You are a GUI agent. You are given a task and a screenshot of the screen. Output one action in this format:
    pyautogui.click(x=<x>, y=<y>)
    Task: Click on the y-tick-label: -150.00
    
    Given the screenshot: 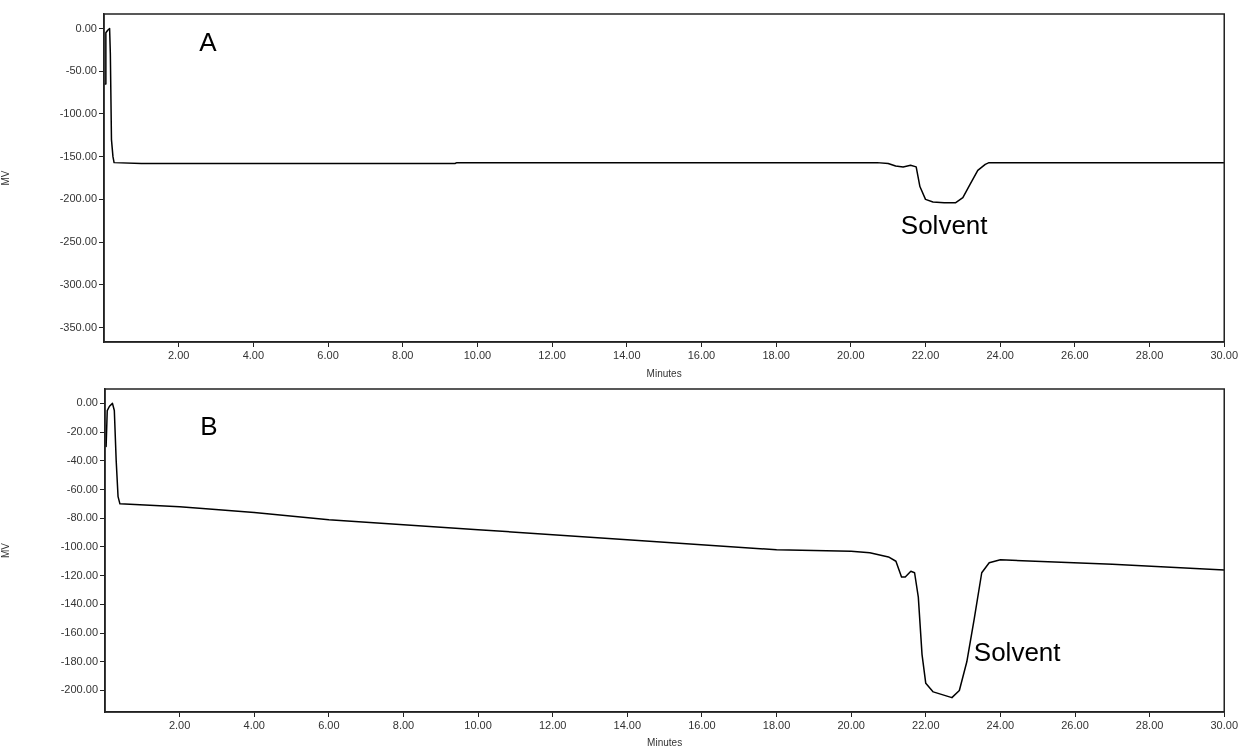 What is the action you would take?
    pyautogui.click(x=78, y=155)
    